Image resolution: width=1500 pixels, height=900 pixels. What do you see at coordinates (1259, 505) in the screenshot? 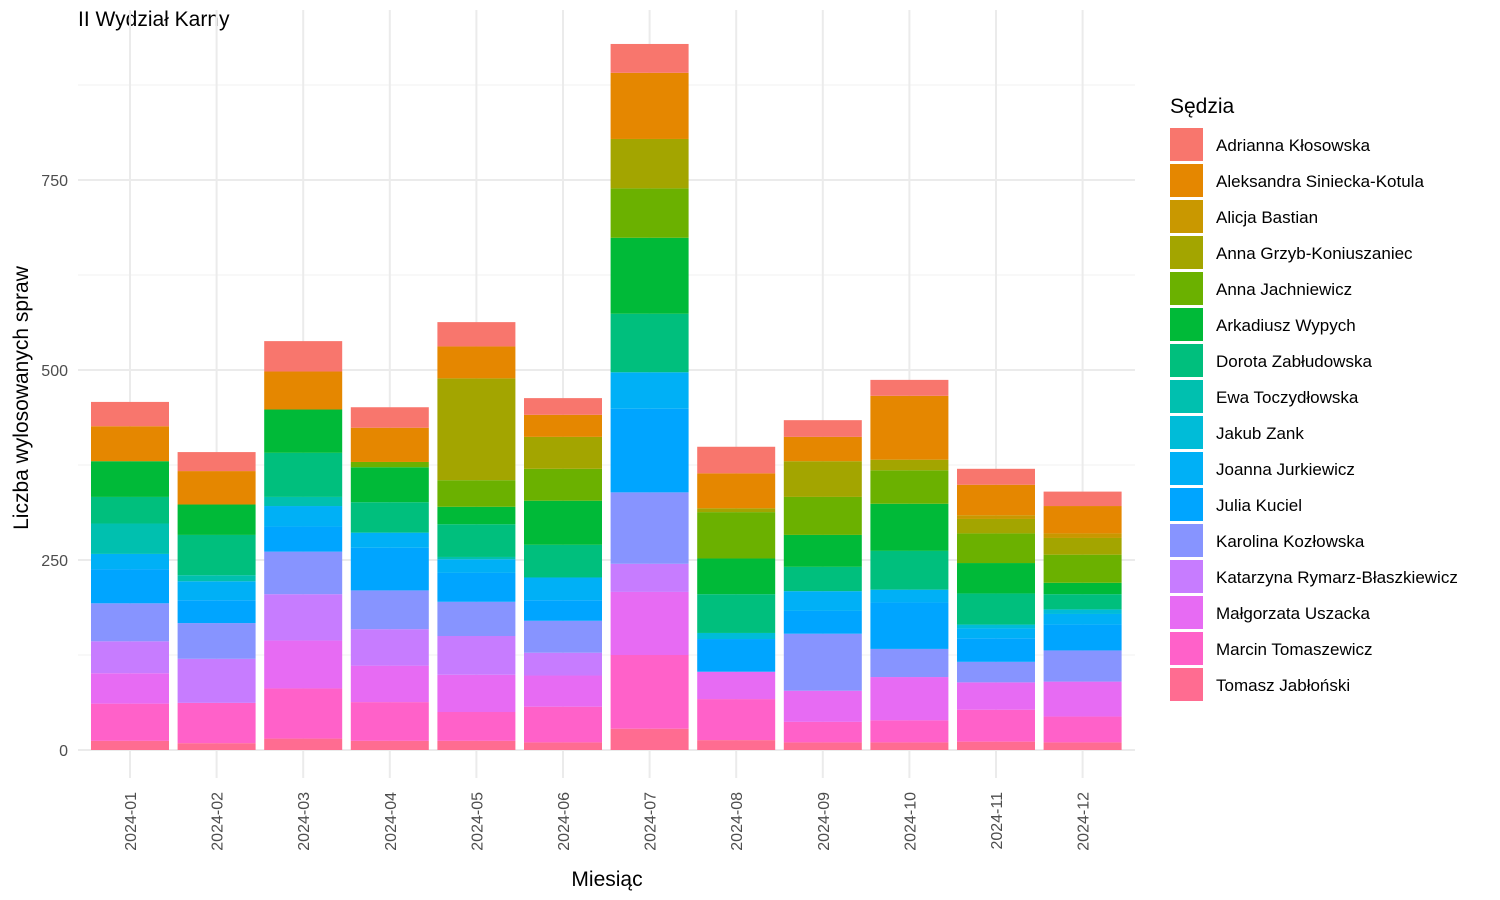
I see `legend-label: Julia Kuciel` at bounding box center [1259, 505].